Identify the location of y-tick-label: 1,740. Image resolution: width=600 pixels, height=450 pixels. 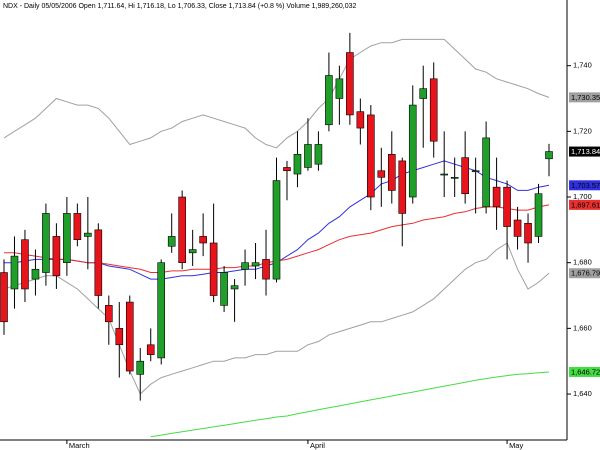
(582, 65).